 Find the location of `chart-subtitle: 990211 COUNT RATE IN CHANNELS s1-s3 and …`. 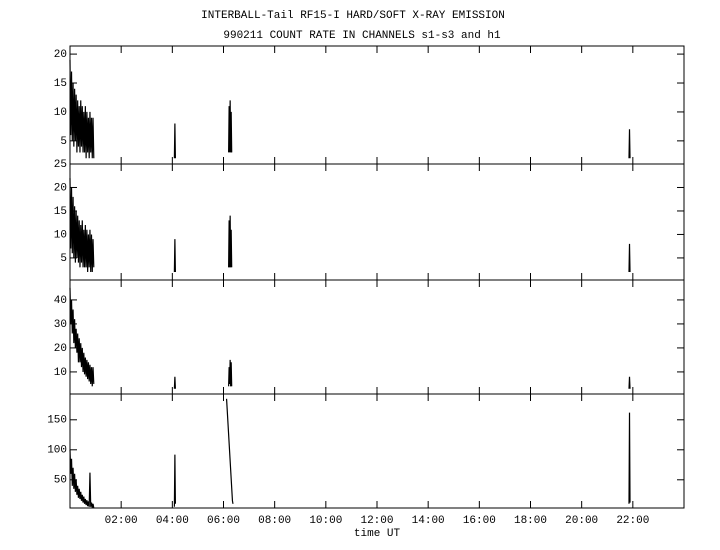

chart-subtitle: 990211 COUNT RATE IN CHANNELS s1-s3 and … is located at coordinates (362, 36).